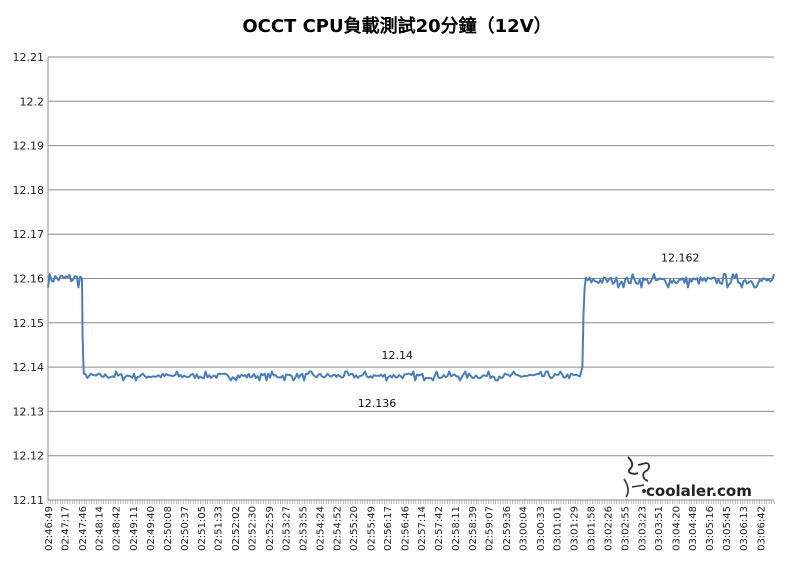  Describe the element at coordinates (29, 146) in the screenshot. I see `y-tick-label: 12.19` at that location.